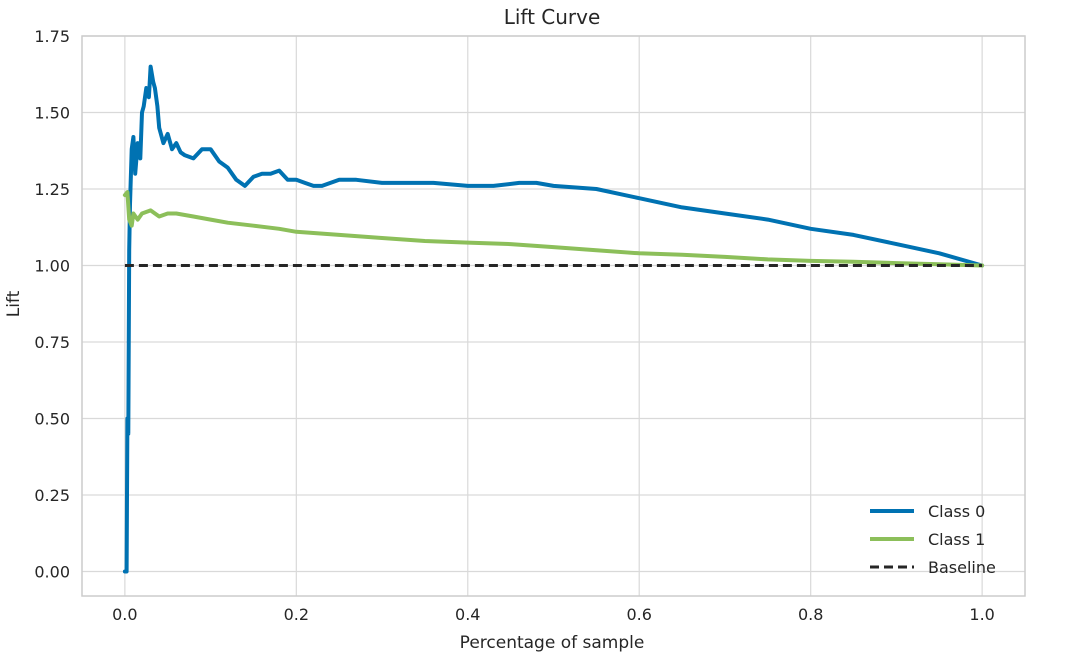 The height and width of the screenshot is (661, 1087). What do you see at coordinates (552, 643) in the screenshot?
I see `x-axis-label: Percentage of sample` at bounding box center [552, 643].